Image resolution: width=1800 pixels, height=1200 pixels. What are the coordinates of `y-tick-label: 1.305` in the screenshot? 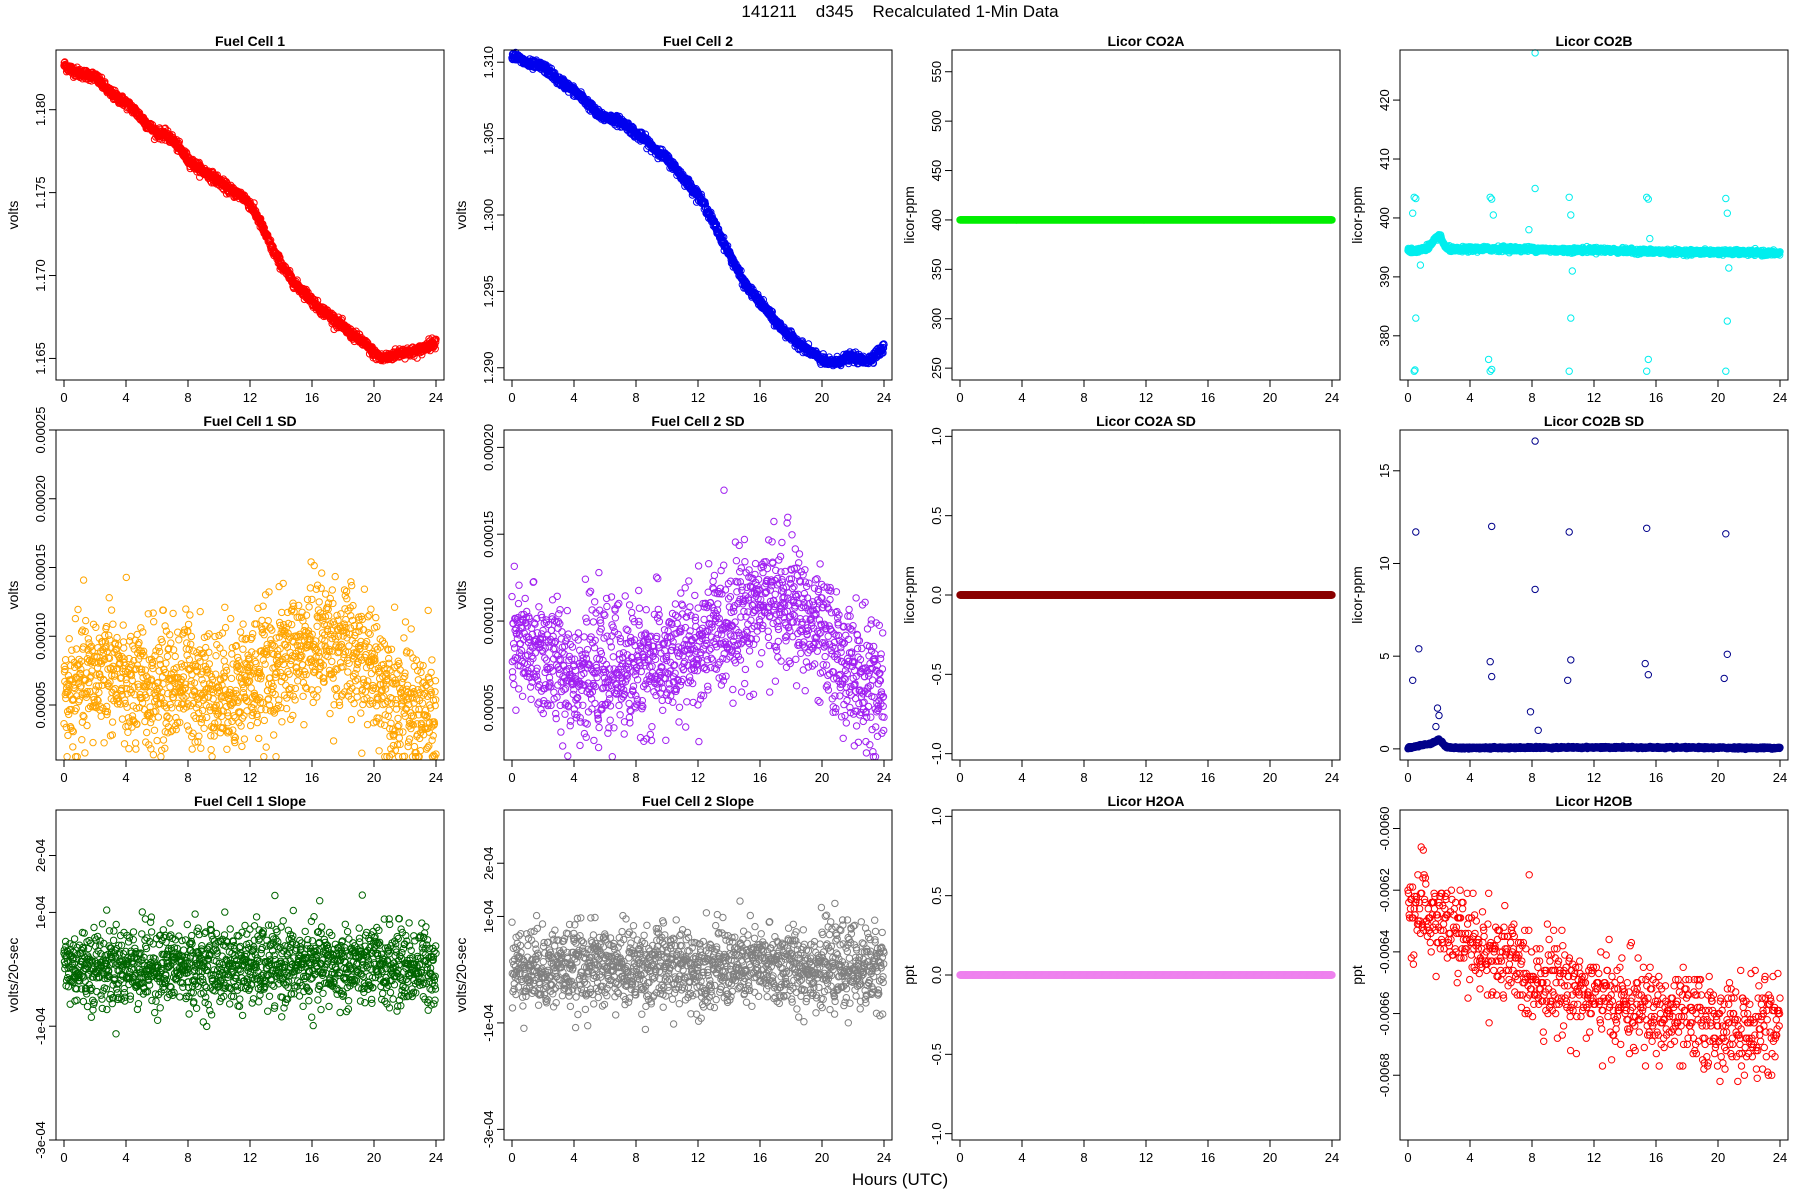 It's located at (488, 138).